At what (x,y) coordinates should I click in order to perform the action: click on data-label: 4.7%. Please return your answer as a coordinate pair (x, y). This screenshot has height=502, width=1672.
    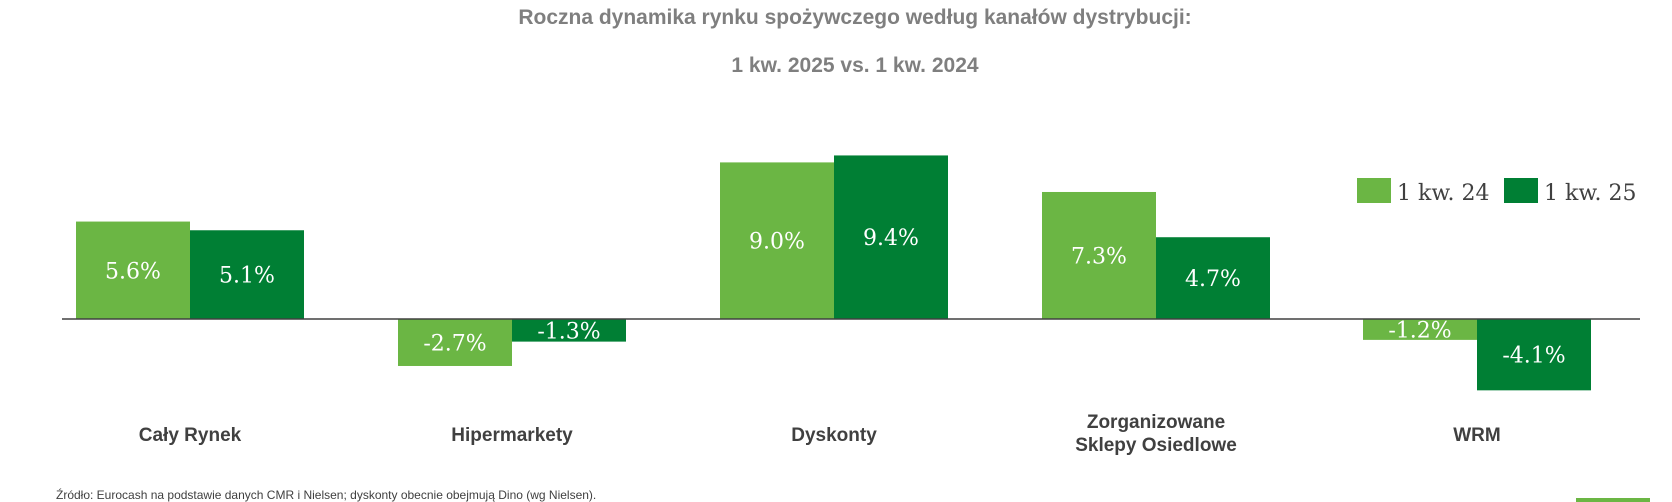
    Looking at the image, I should click on (1213, 279).